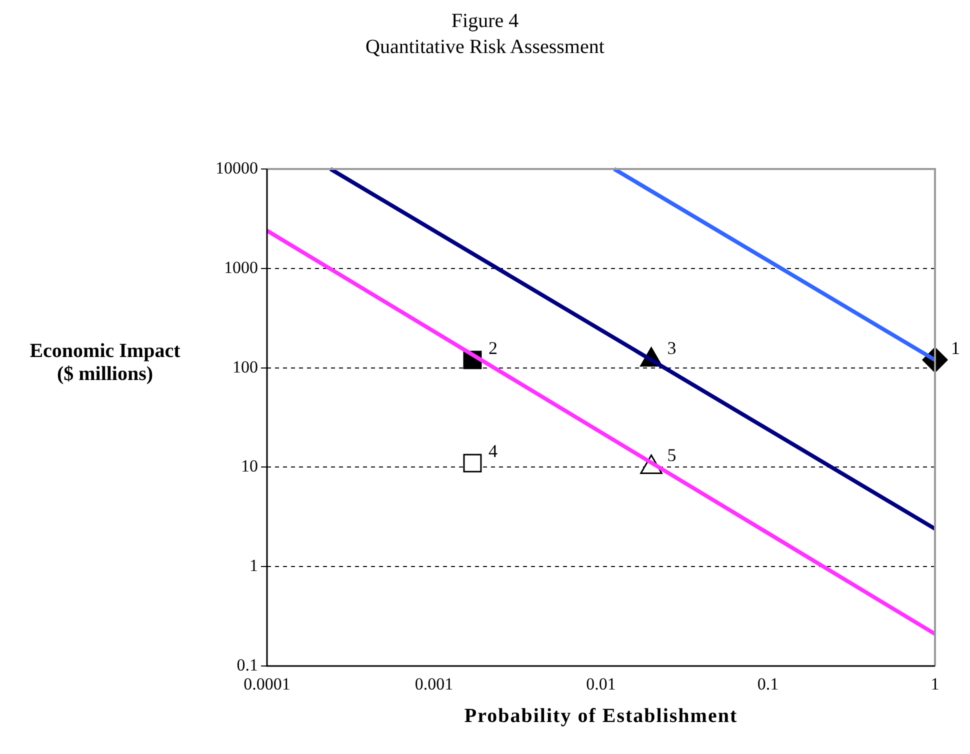  Describe the element at coordinates (671, 455) in the screenshot. I see `annotation: 5` at that location.